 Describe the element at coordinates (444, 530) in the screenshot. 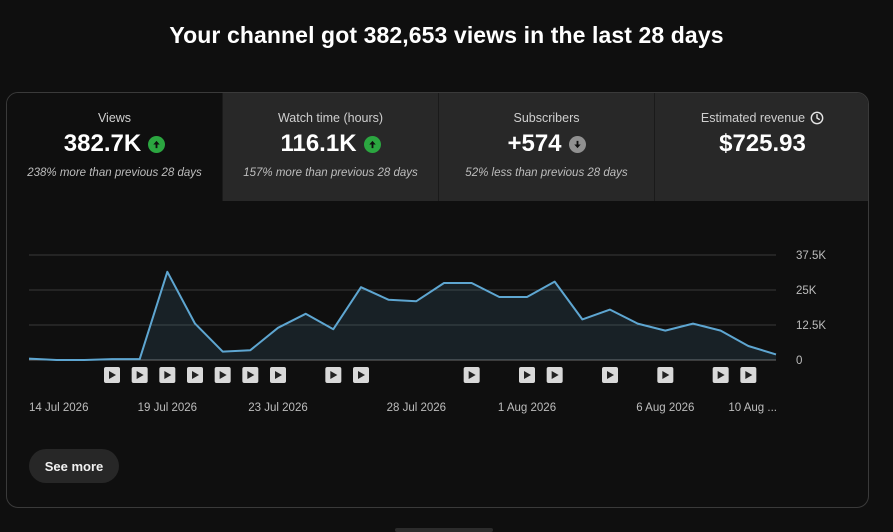

I see `bottom-handle` at that location.